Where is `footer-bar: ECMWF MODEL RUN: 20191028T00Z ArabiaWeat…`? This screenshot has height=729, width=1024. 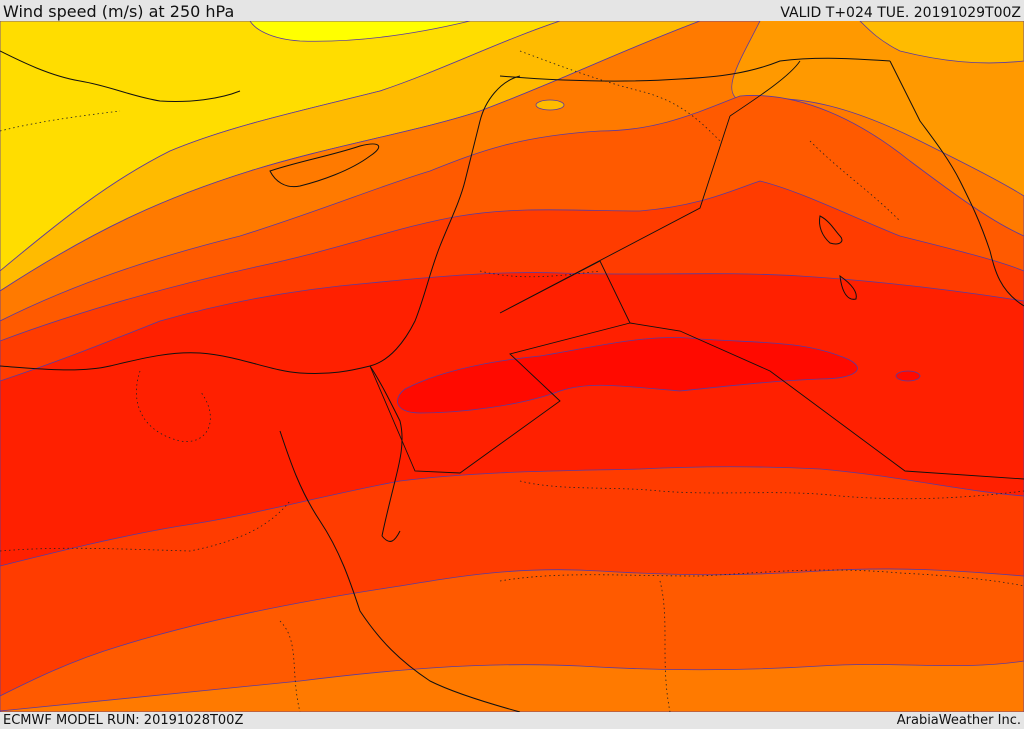 footer-bar: ECMWF MODEL RUN: 20191028T00Z ArabiaWeat… is located at coordinates (512, 720).